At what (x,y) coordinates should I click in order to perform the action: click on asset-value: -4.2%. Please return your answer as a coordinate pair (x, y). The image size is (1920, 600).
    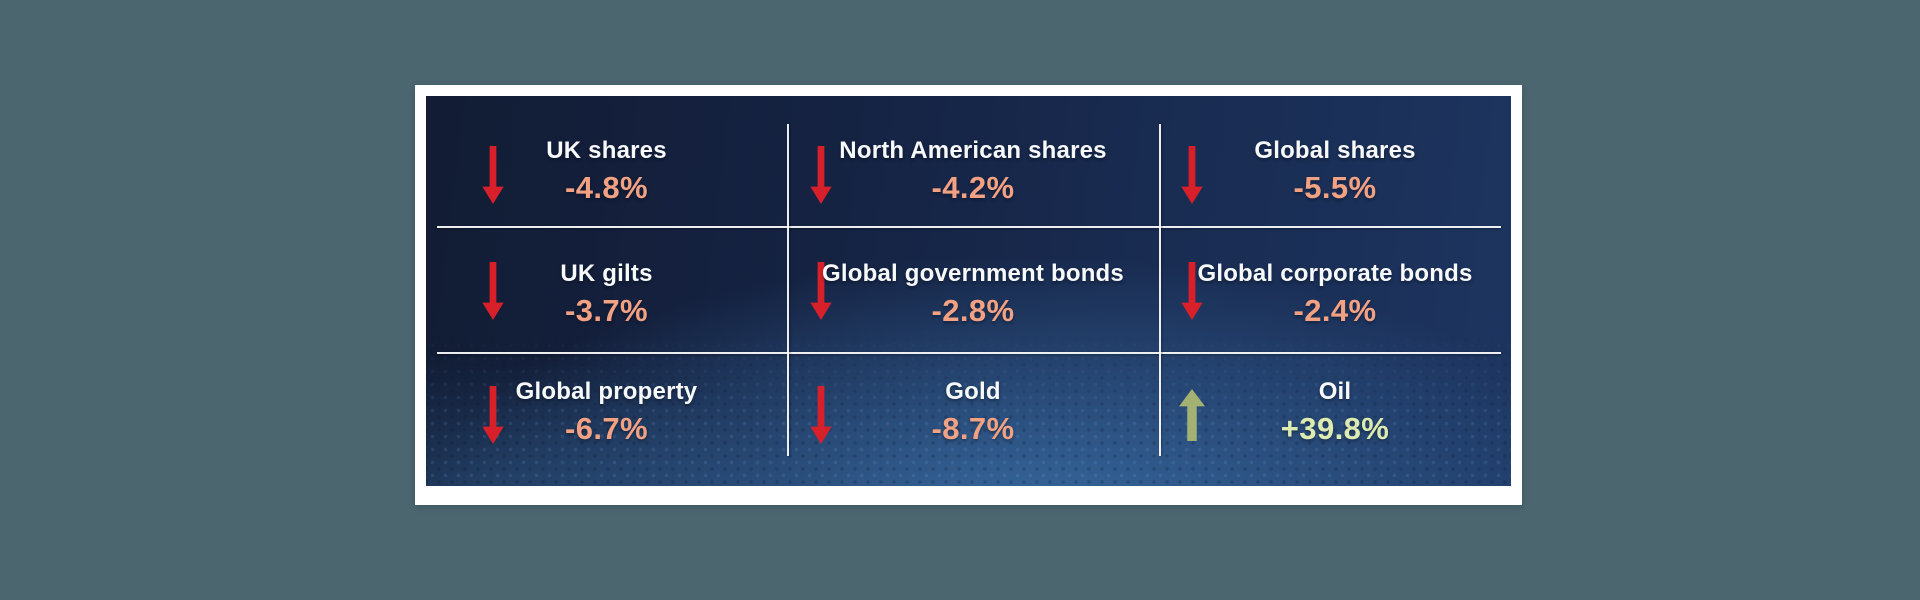
    Looking at the image, I should click on (973, 187).